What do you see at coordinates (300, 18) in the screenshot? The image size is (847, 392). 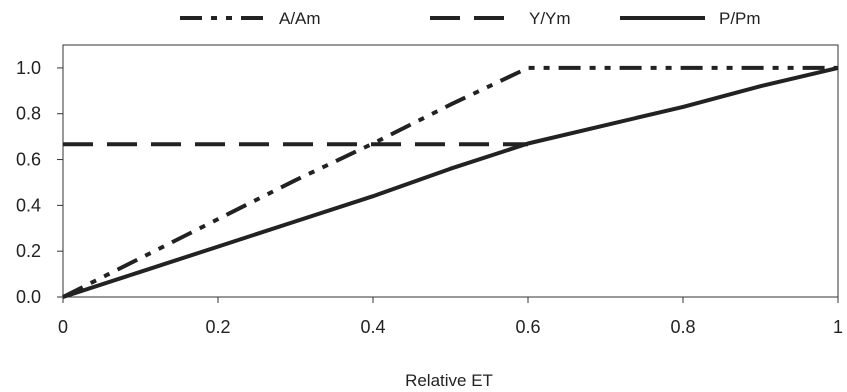 I see `legend-label: A/Am` at bounding box center [300, 18].